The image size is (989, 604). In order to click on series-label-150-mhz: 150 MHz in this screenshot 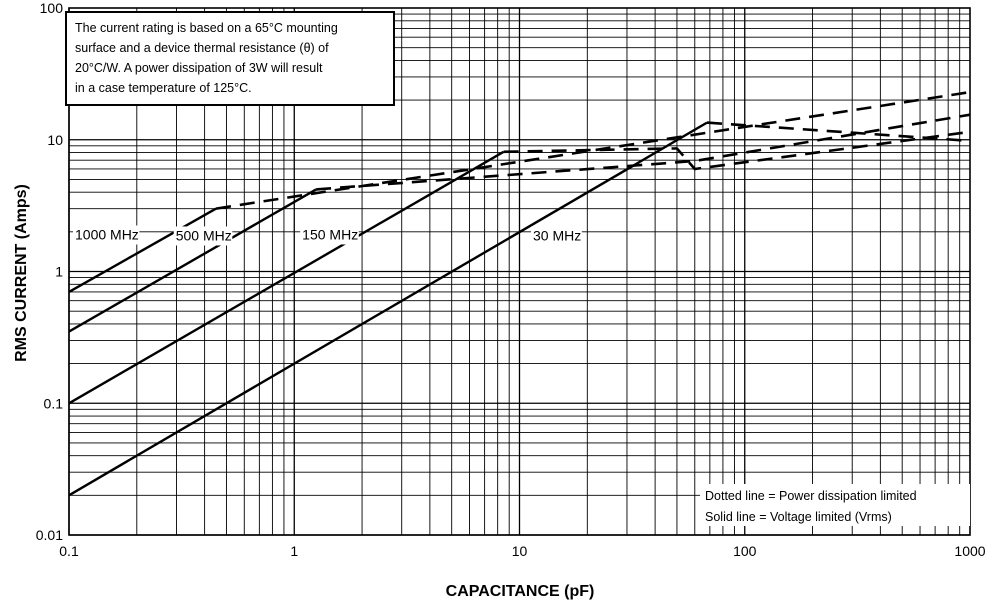, I will do `click(330, 234)`.